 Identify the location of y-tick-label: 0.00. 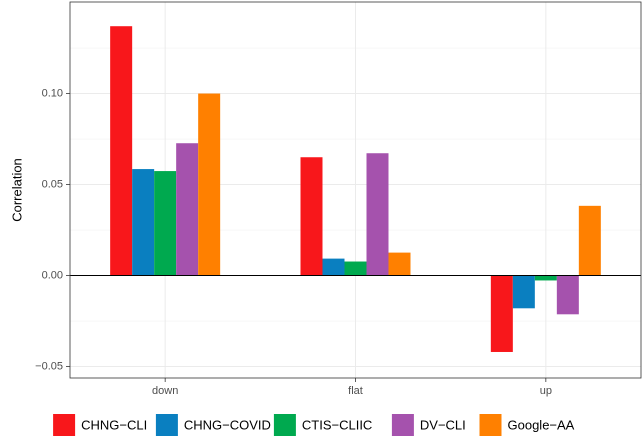
(52, 275).